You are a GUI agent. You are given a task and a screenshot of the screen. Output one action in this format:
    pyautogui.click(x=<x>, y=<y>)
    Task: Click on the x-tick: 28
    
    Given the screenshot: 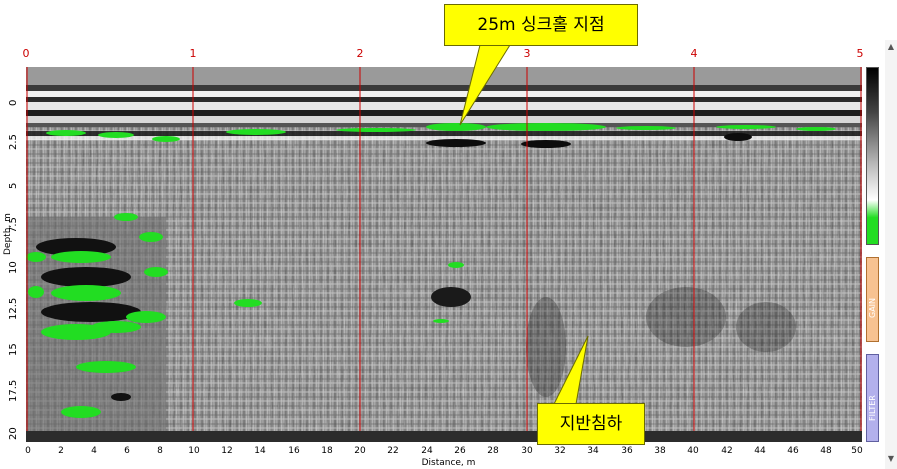 What is the action you would take?
    pyautogui.click(x=493, y=451)
    